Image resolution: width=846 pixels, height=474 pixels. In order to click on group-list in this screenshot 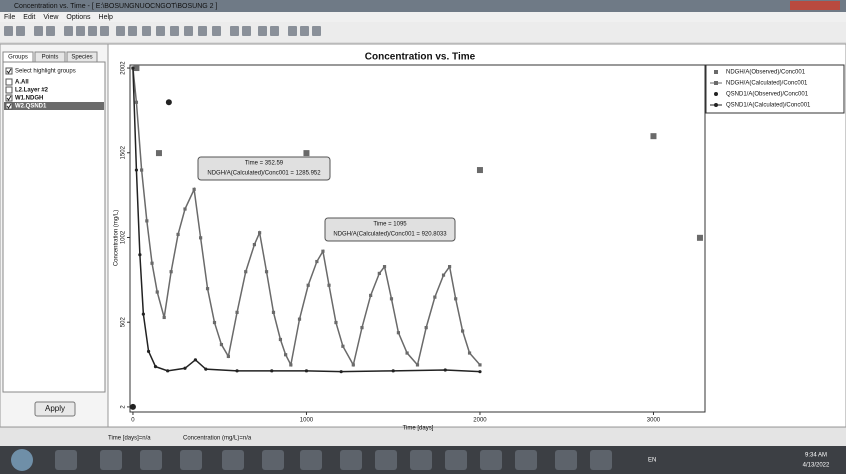, I will do `click(54, 227)`.